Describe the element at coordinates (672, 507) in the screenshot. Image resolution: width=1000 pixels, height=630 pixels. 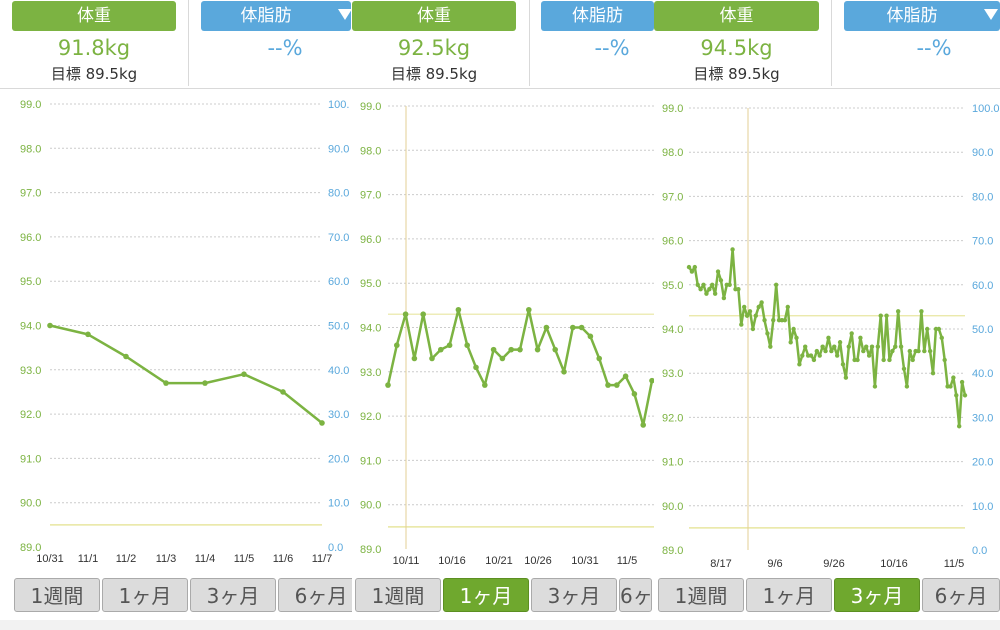
I see `y-tick-label: 90.0` at that location.